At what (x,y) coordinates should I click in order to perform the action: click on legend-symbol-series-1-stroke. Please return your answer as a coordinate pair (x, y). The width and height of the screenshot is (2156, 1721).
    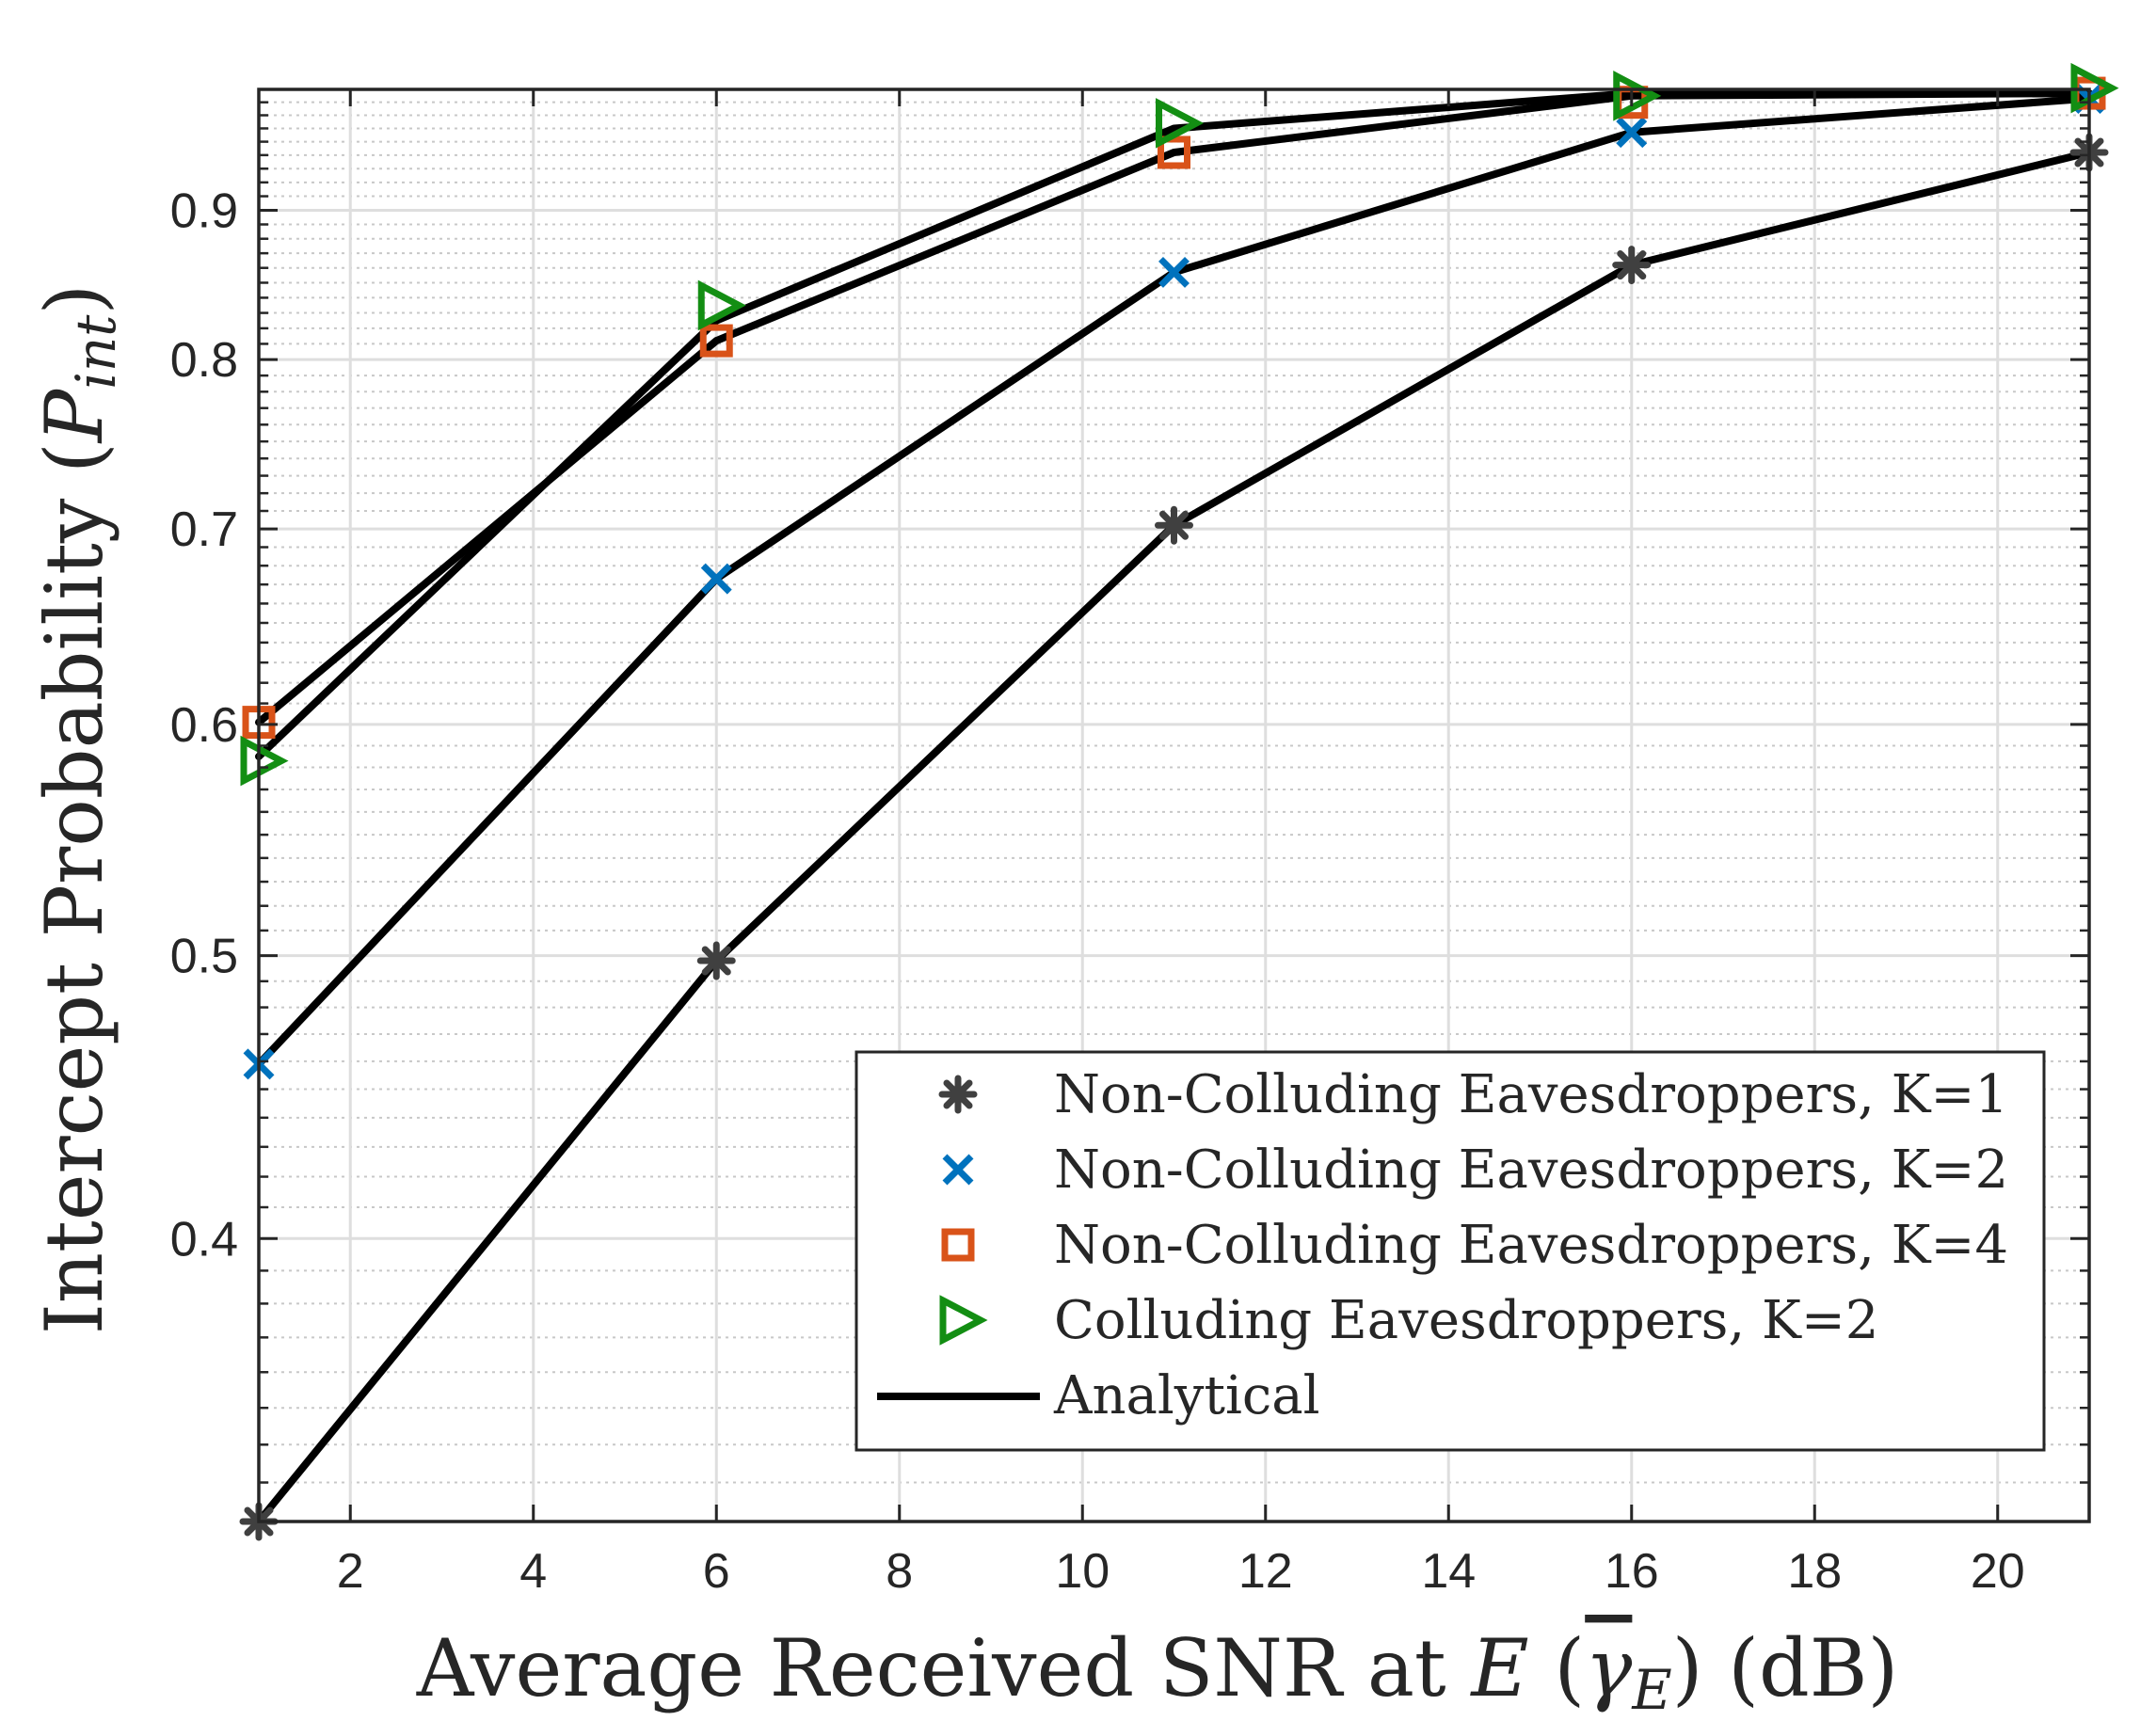
    Looking at the image, I should click on (958, 1094).